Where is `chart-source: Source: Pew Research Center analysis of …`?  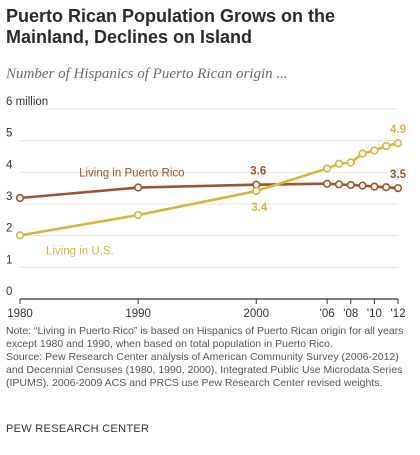 chart-source: Source: Pew Research Center analysis of … is located at coordinates (204, 370).